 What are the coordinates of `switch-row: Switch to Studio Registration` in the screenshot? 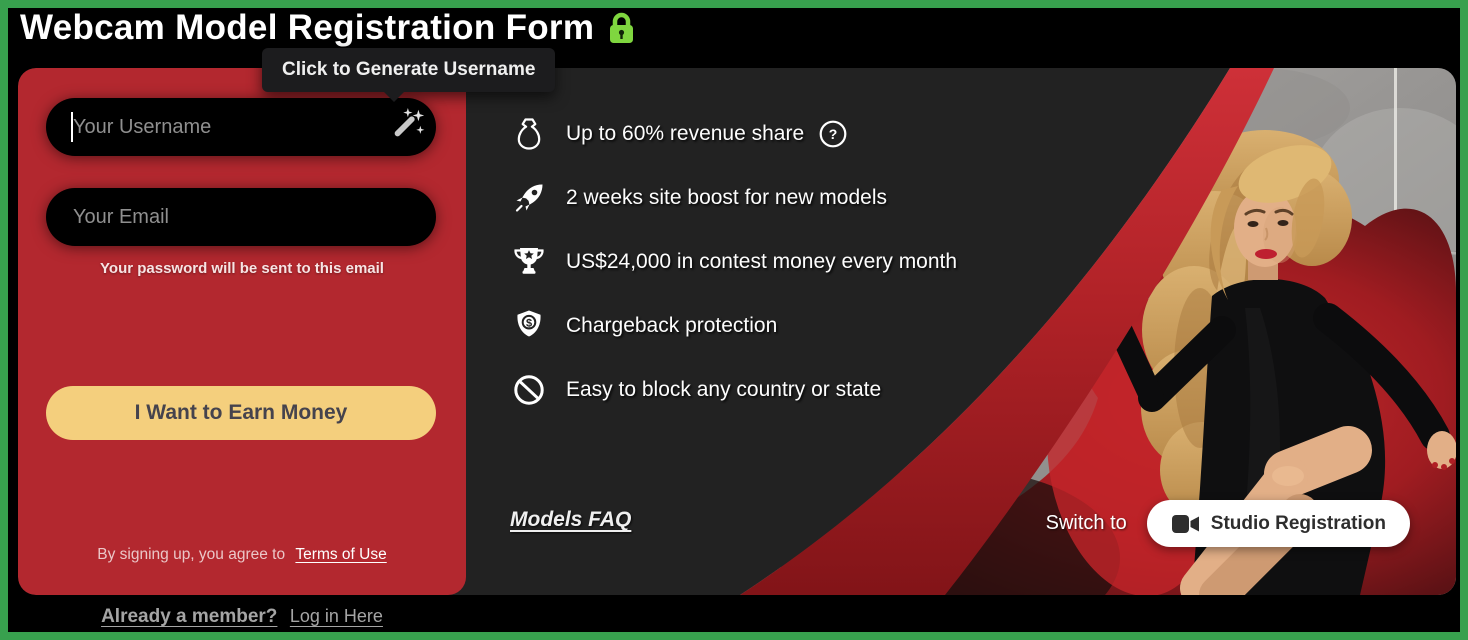 It's located at (1228, 523).